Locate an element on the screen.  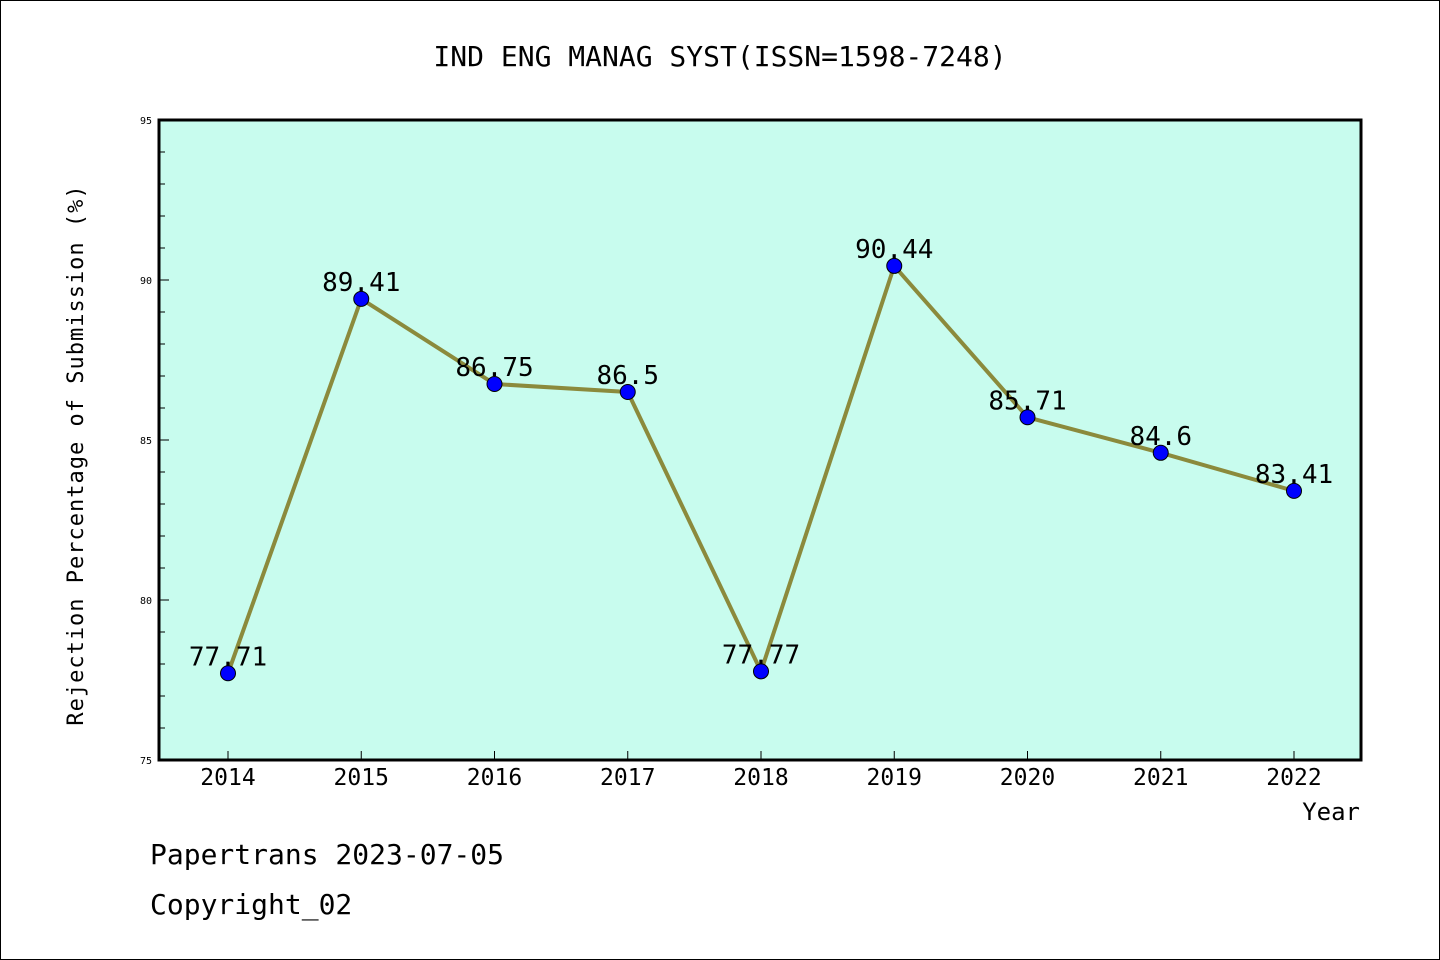
x-axis-label: Year is located at coordinates (1331, 812).